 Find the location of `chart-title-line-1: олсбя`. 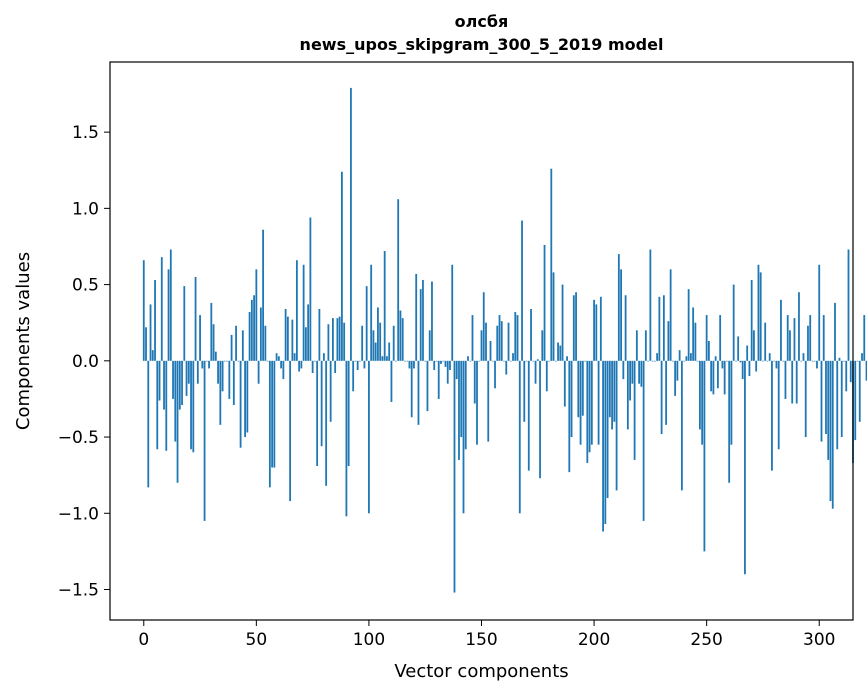

chart-title-line-1: олсбя is located at coordinates (481, 21).